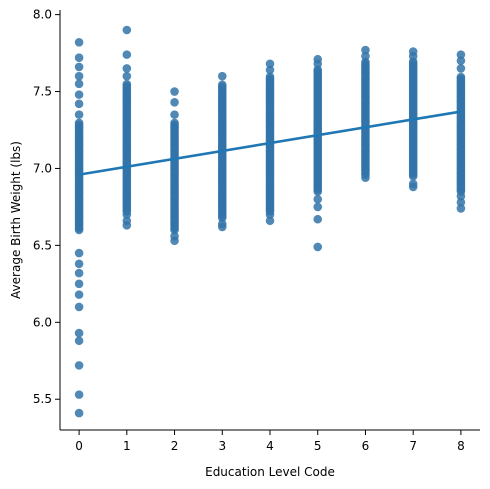 The width and height of the screenshot is (490, 489). Describe the element at coordinates (42, 322) in the screenshot. I see `y-tick-label: 6.0` at that location.